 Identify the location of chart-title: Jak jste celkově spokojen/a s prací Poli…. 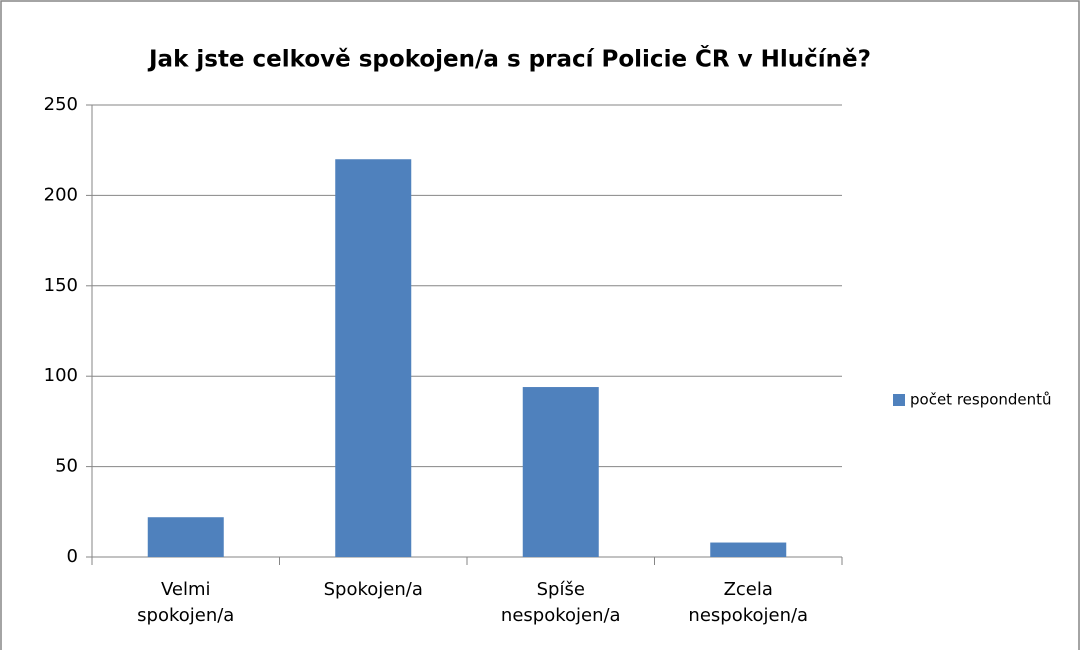
(509, 59).